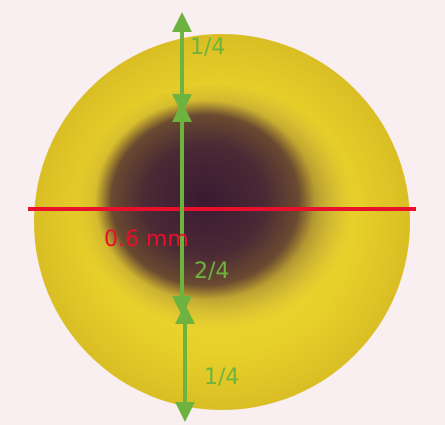 This screenshot has height=425, width=445. I want to click on upper-fraction-label: 1/4, so click(207, 47).